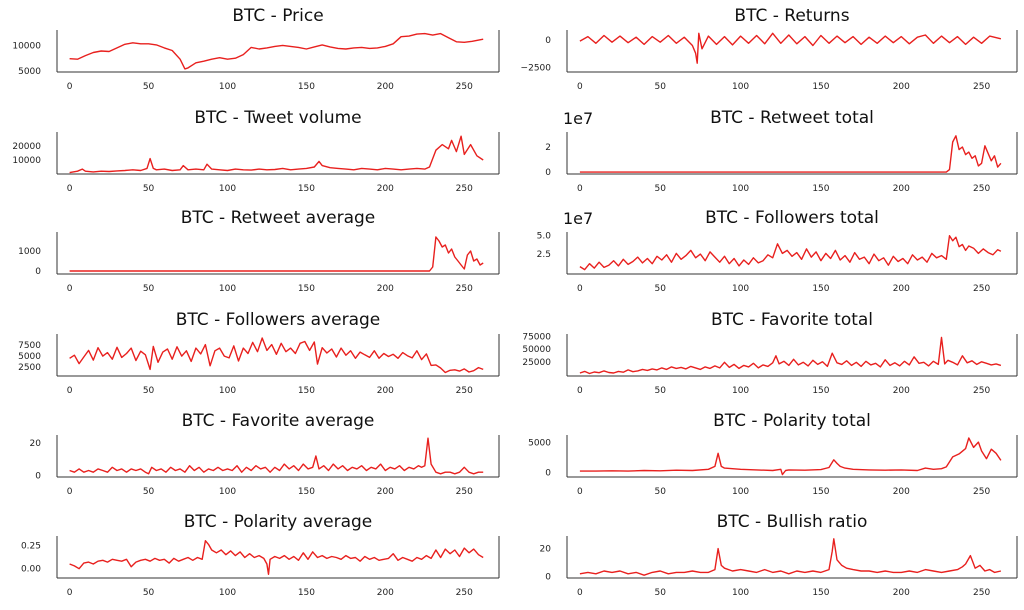 The width and height of the screenshot is (1024, 610). I want to click on btc-retweet-average-xtick-label: 50, so click(149, 289).